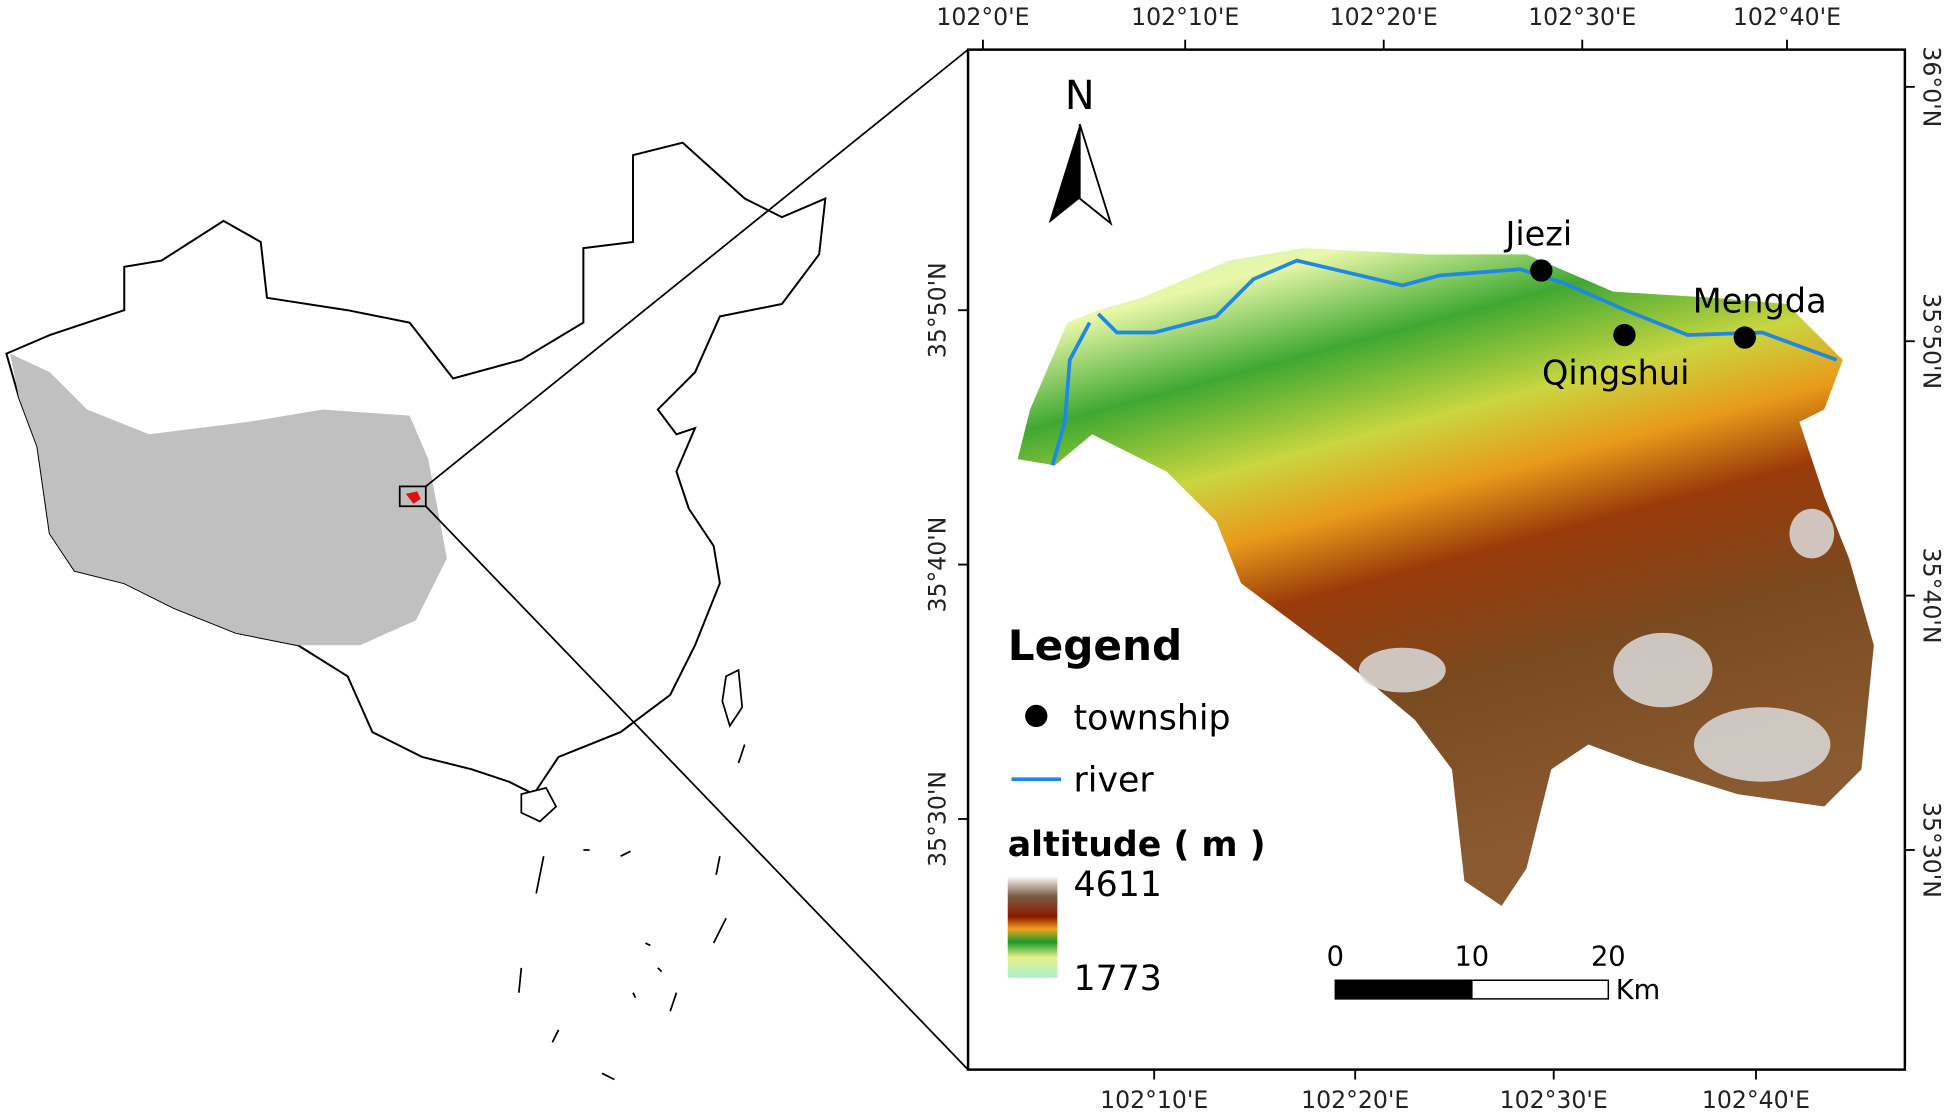 The height and width of the screenshot is (1118, 1946). What do you see at coordinates (1471, 956) in the screenshot?
I see `scale-tick-label: 10` at bounding box center [1471, 956].